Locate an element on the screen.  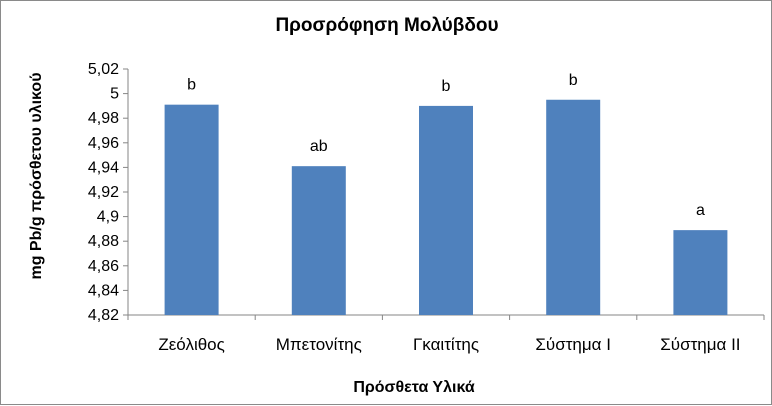
y-tick-label: 4,98 is located at coordinates (103, 118).